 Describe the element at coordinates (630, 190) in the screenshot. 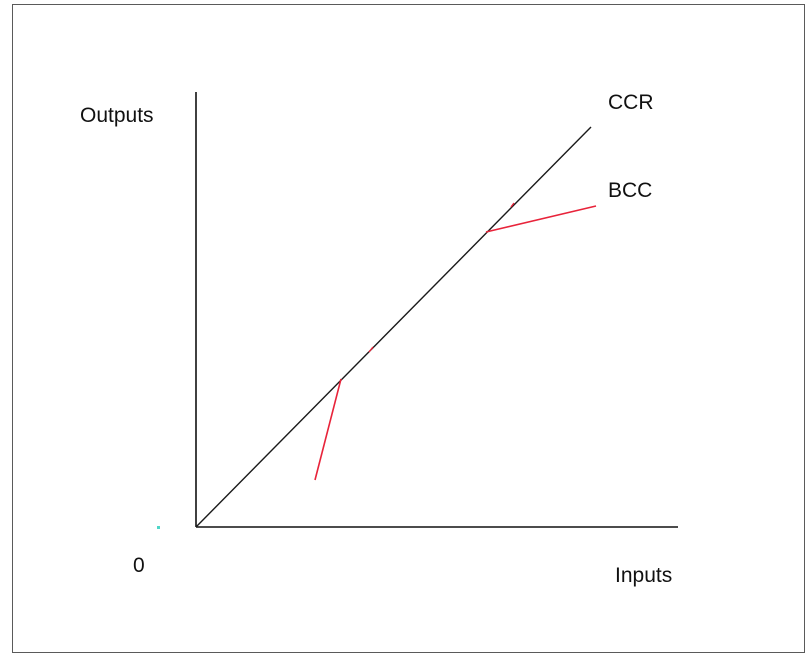

I see `bcc-label: BCC` at that location.